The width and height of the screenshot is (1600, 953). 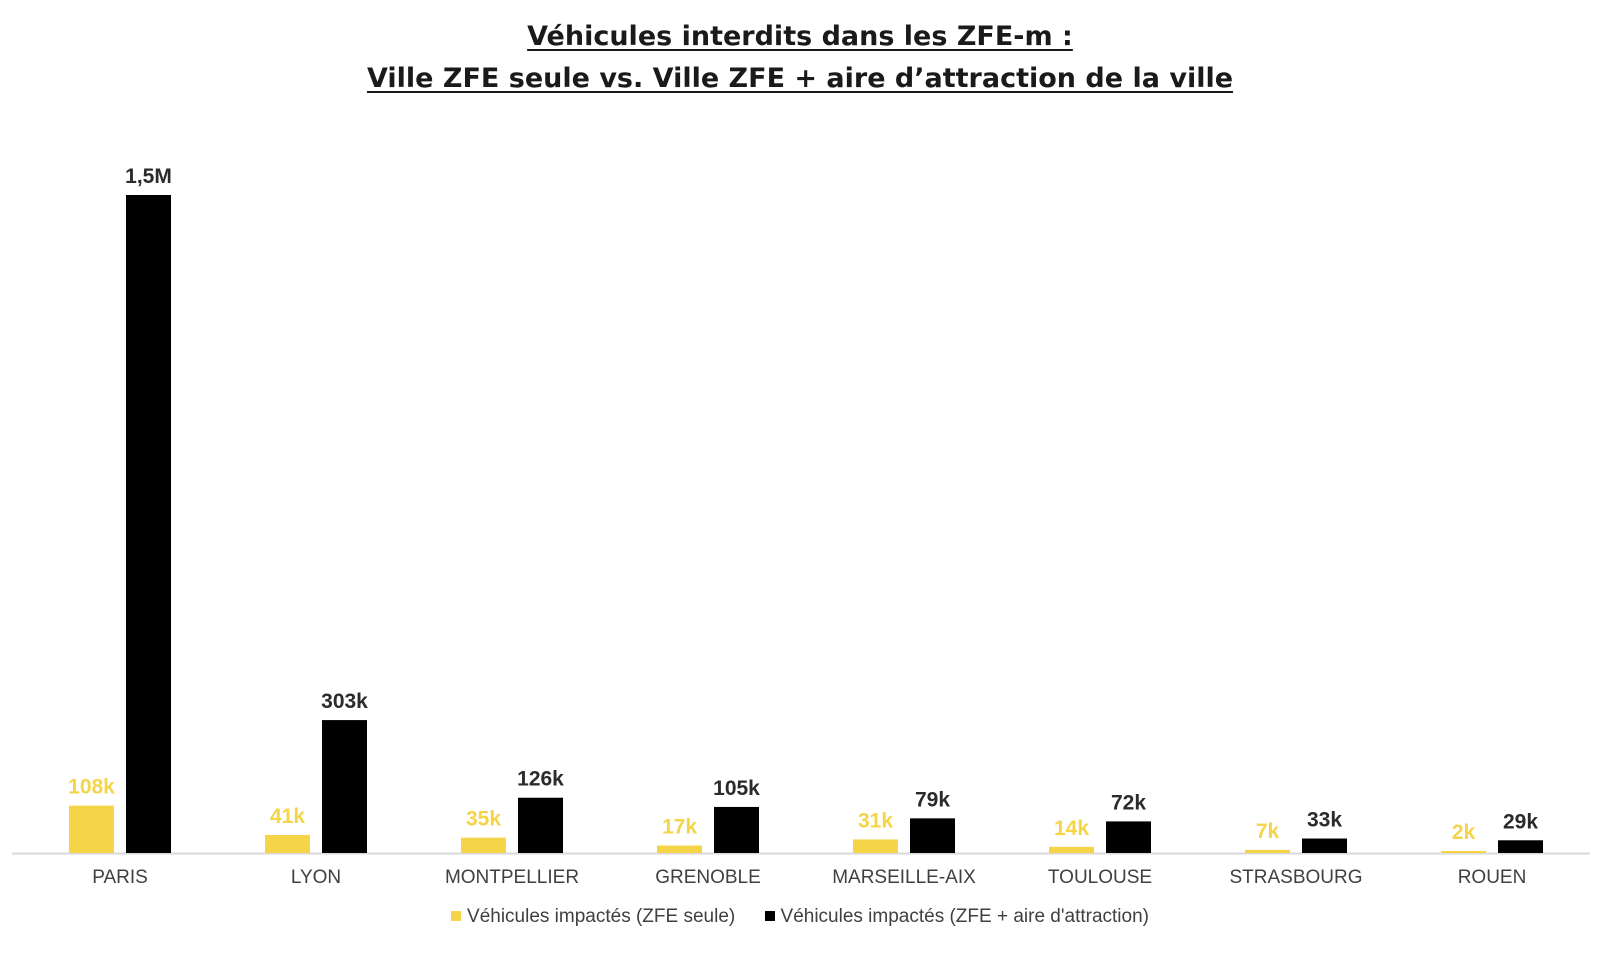 I want to click on data-label-aire-montpellier: 126k, so click(x=540, y=779).